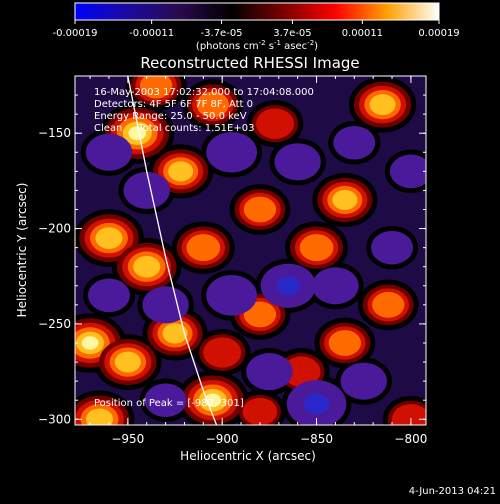 This screenshot has width=500, height=504. I want to click on annotation-time: 16-May-2003 17:02:32.000 to 17:04:08.000, so click(204, 92).